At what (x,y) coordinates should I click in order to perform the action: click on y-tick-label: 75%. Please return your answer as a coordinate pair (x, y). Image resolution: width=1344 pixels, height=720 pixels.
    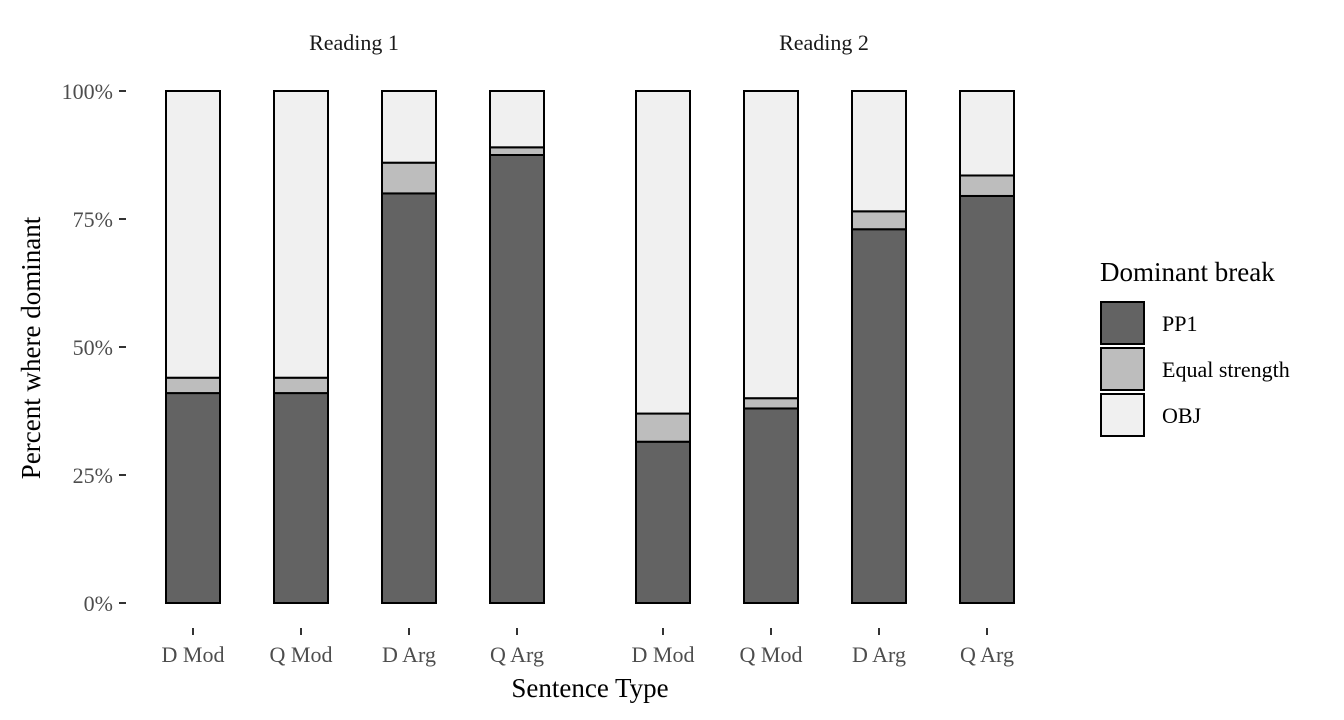
    Looking at the image, I should click on (93, 219).